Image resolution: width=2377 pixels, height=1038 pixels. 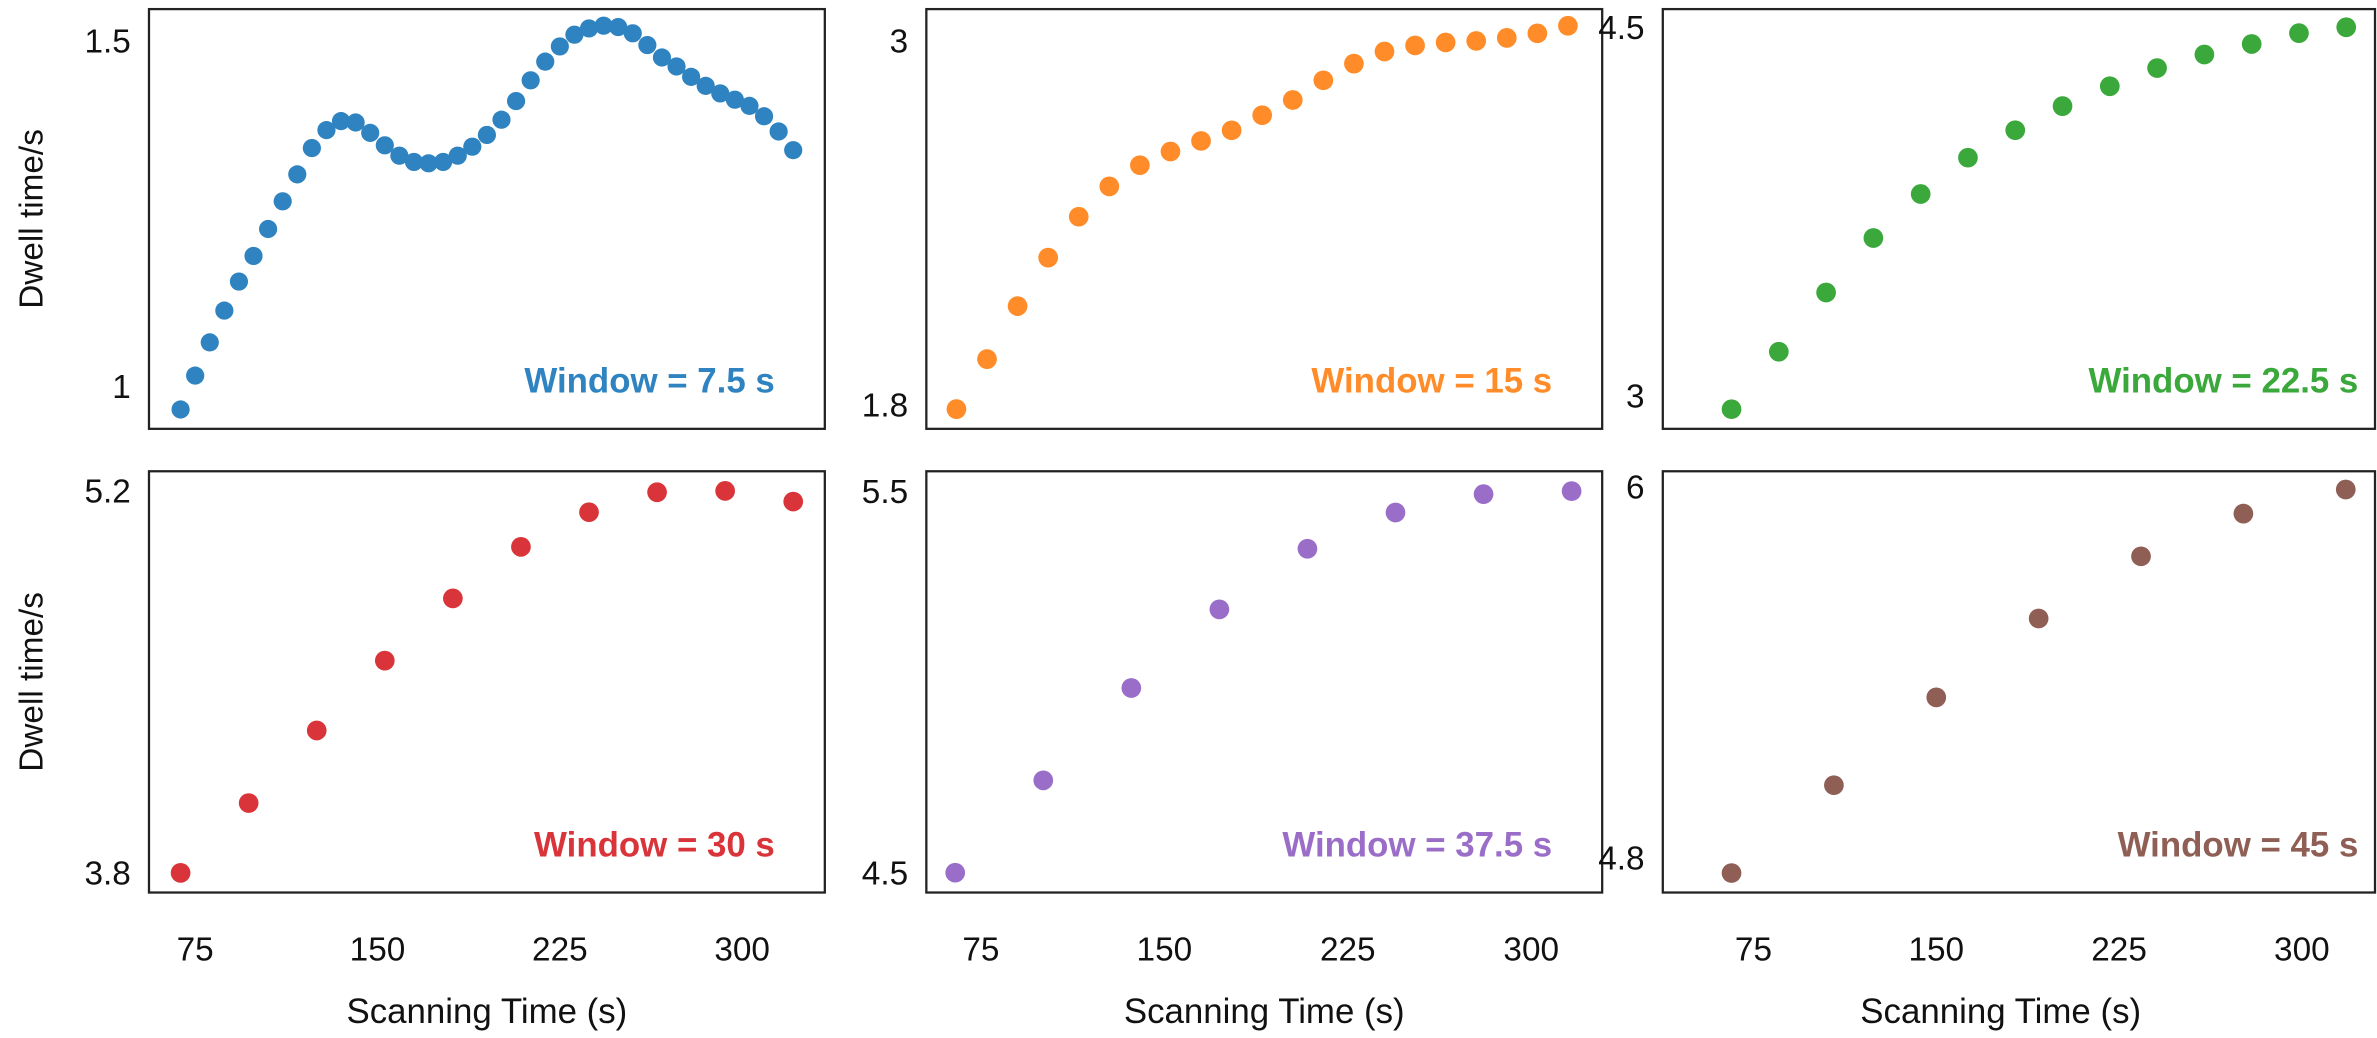 What do you see at coordinates (195, 949) in the screenshot?
I see `x-tick-label: 75` at bounding box center [195, 949].